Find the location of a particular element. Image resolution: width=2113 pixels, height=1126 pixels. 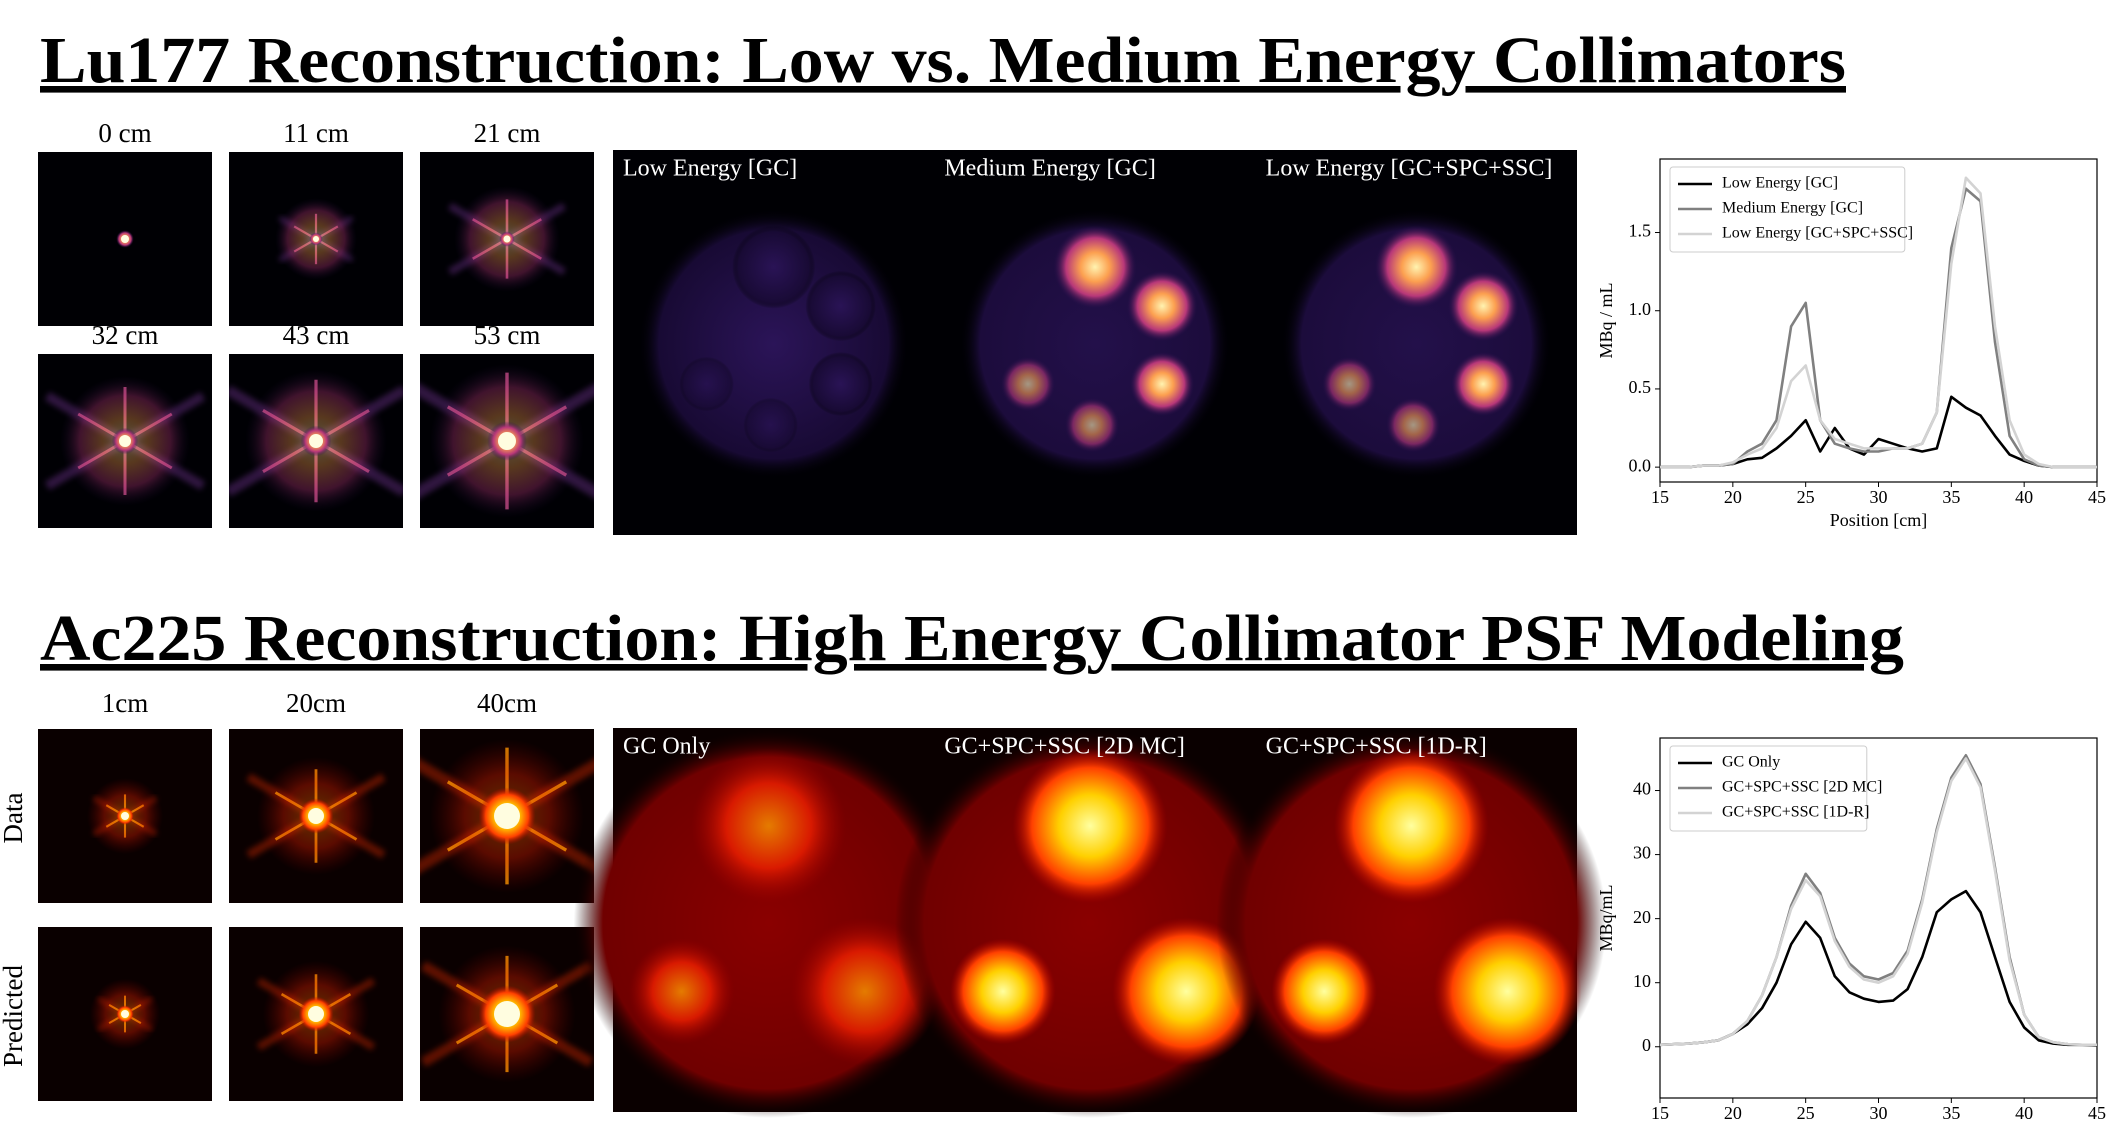

recon-label: Low Energy [GC] is located at coordinates (710, 169).